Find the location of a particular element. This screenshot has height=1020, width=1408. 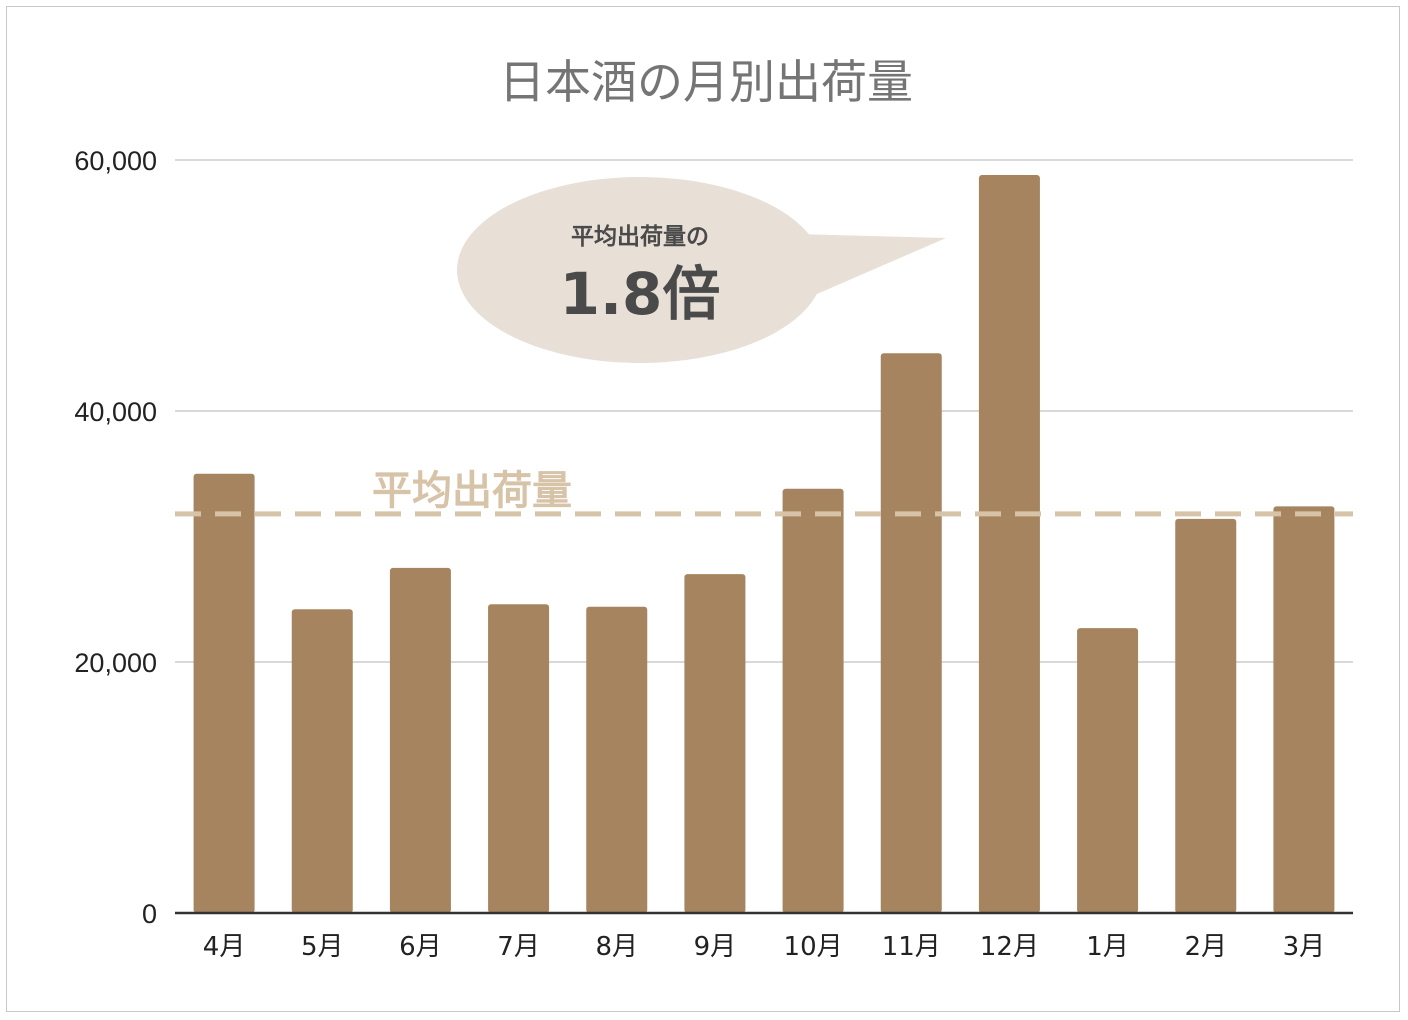

average-reference: 平均出荷量 is located at coordinates (764, 492).